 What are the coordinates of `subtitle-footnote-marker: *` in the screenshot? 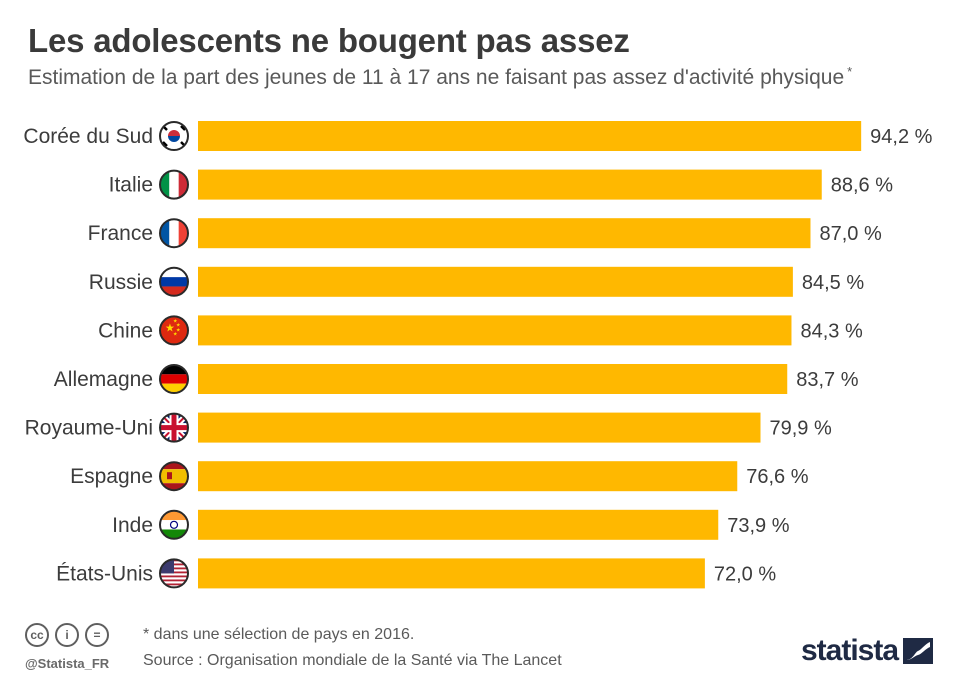 It's located at (850, 71).